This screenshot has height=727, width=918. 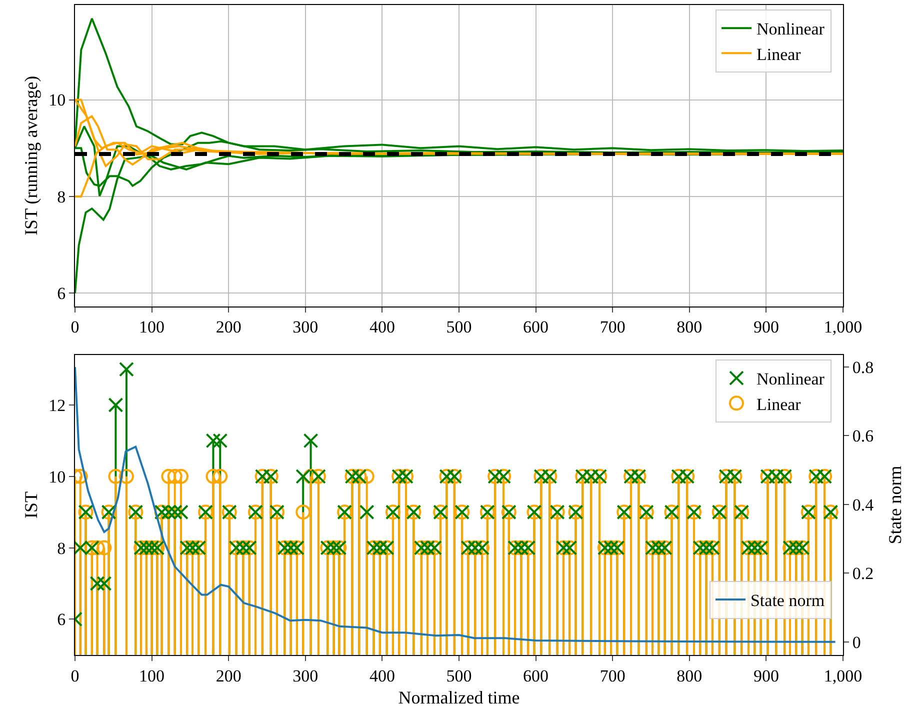 I want to click on y2-tick-label: 0.8, so click(x=863, y=367).